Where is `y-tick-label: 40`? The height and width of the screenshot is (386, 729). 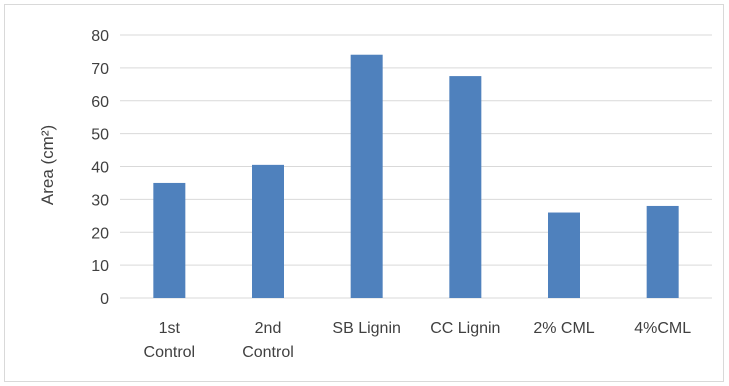 y-tick-label: 40 is located at coordinates (100, 168).